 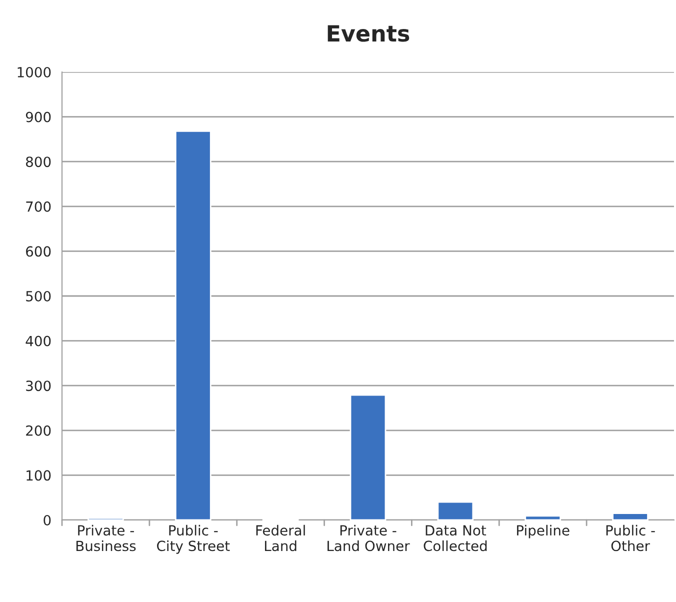 I want to click on y-tick-label: 700, so click(x=38, y=206).